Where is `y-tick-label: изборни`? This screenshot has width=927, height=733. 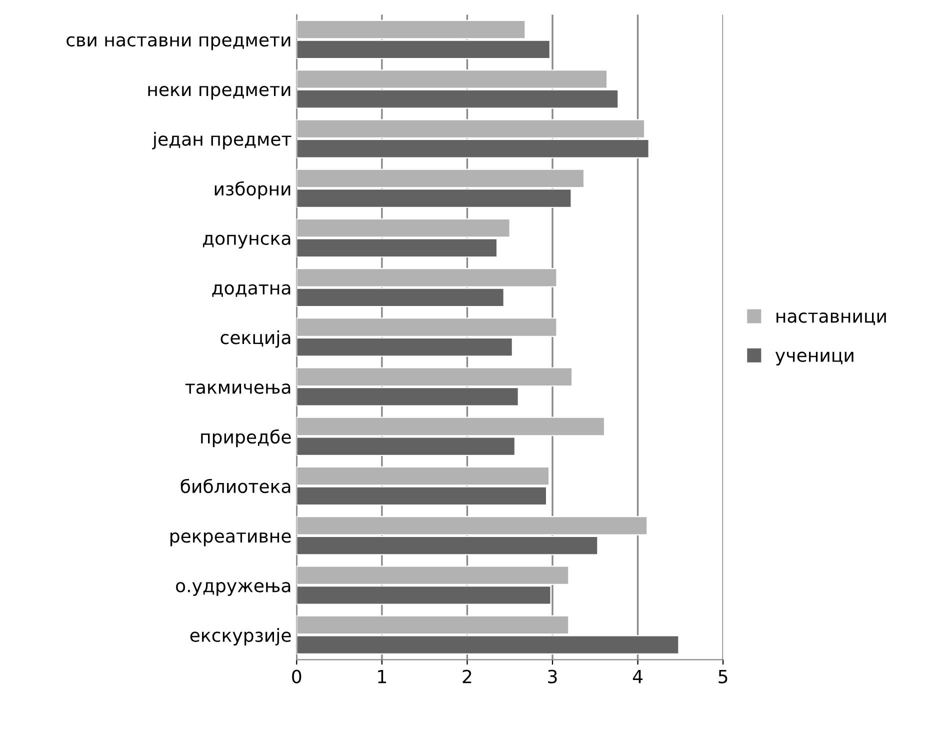 y-tick-label: изборни is located at coordinates (252, 190).